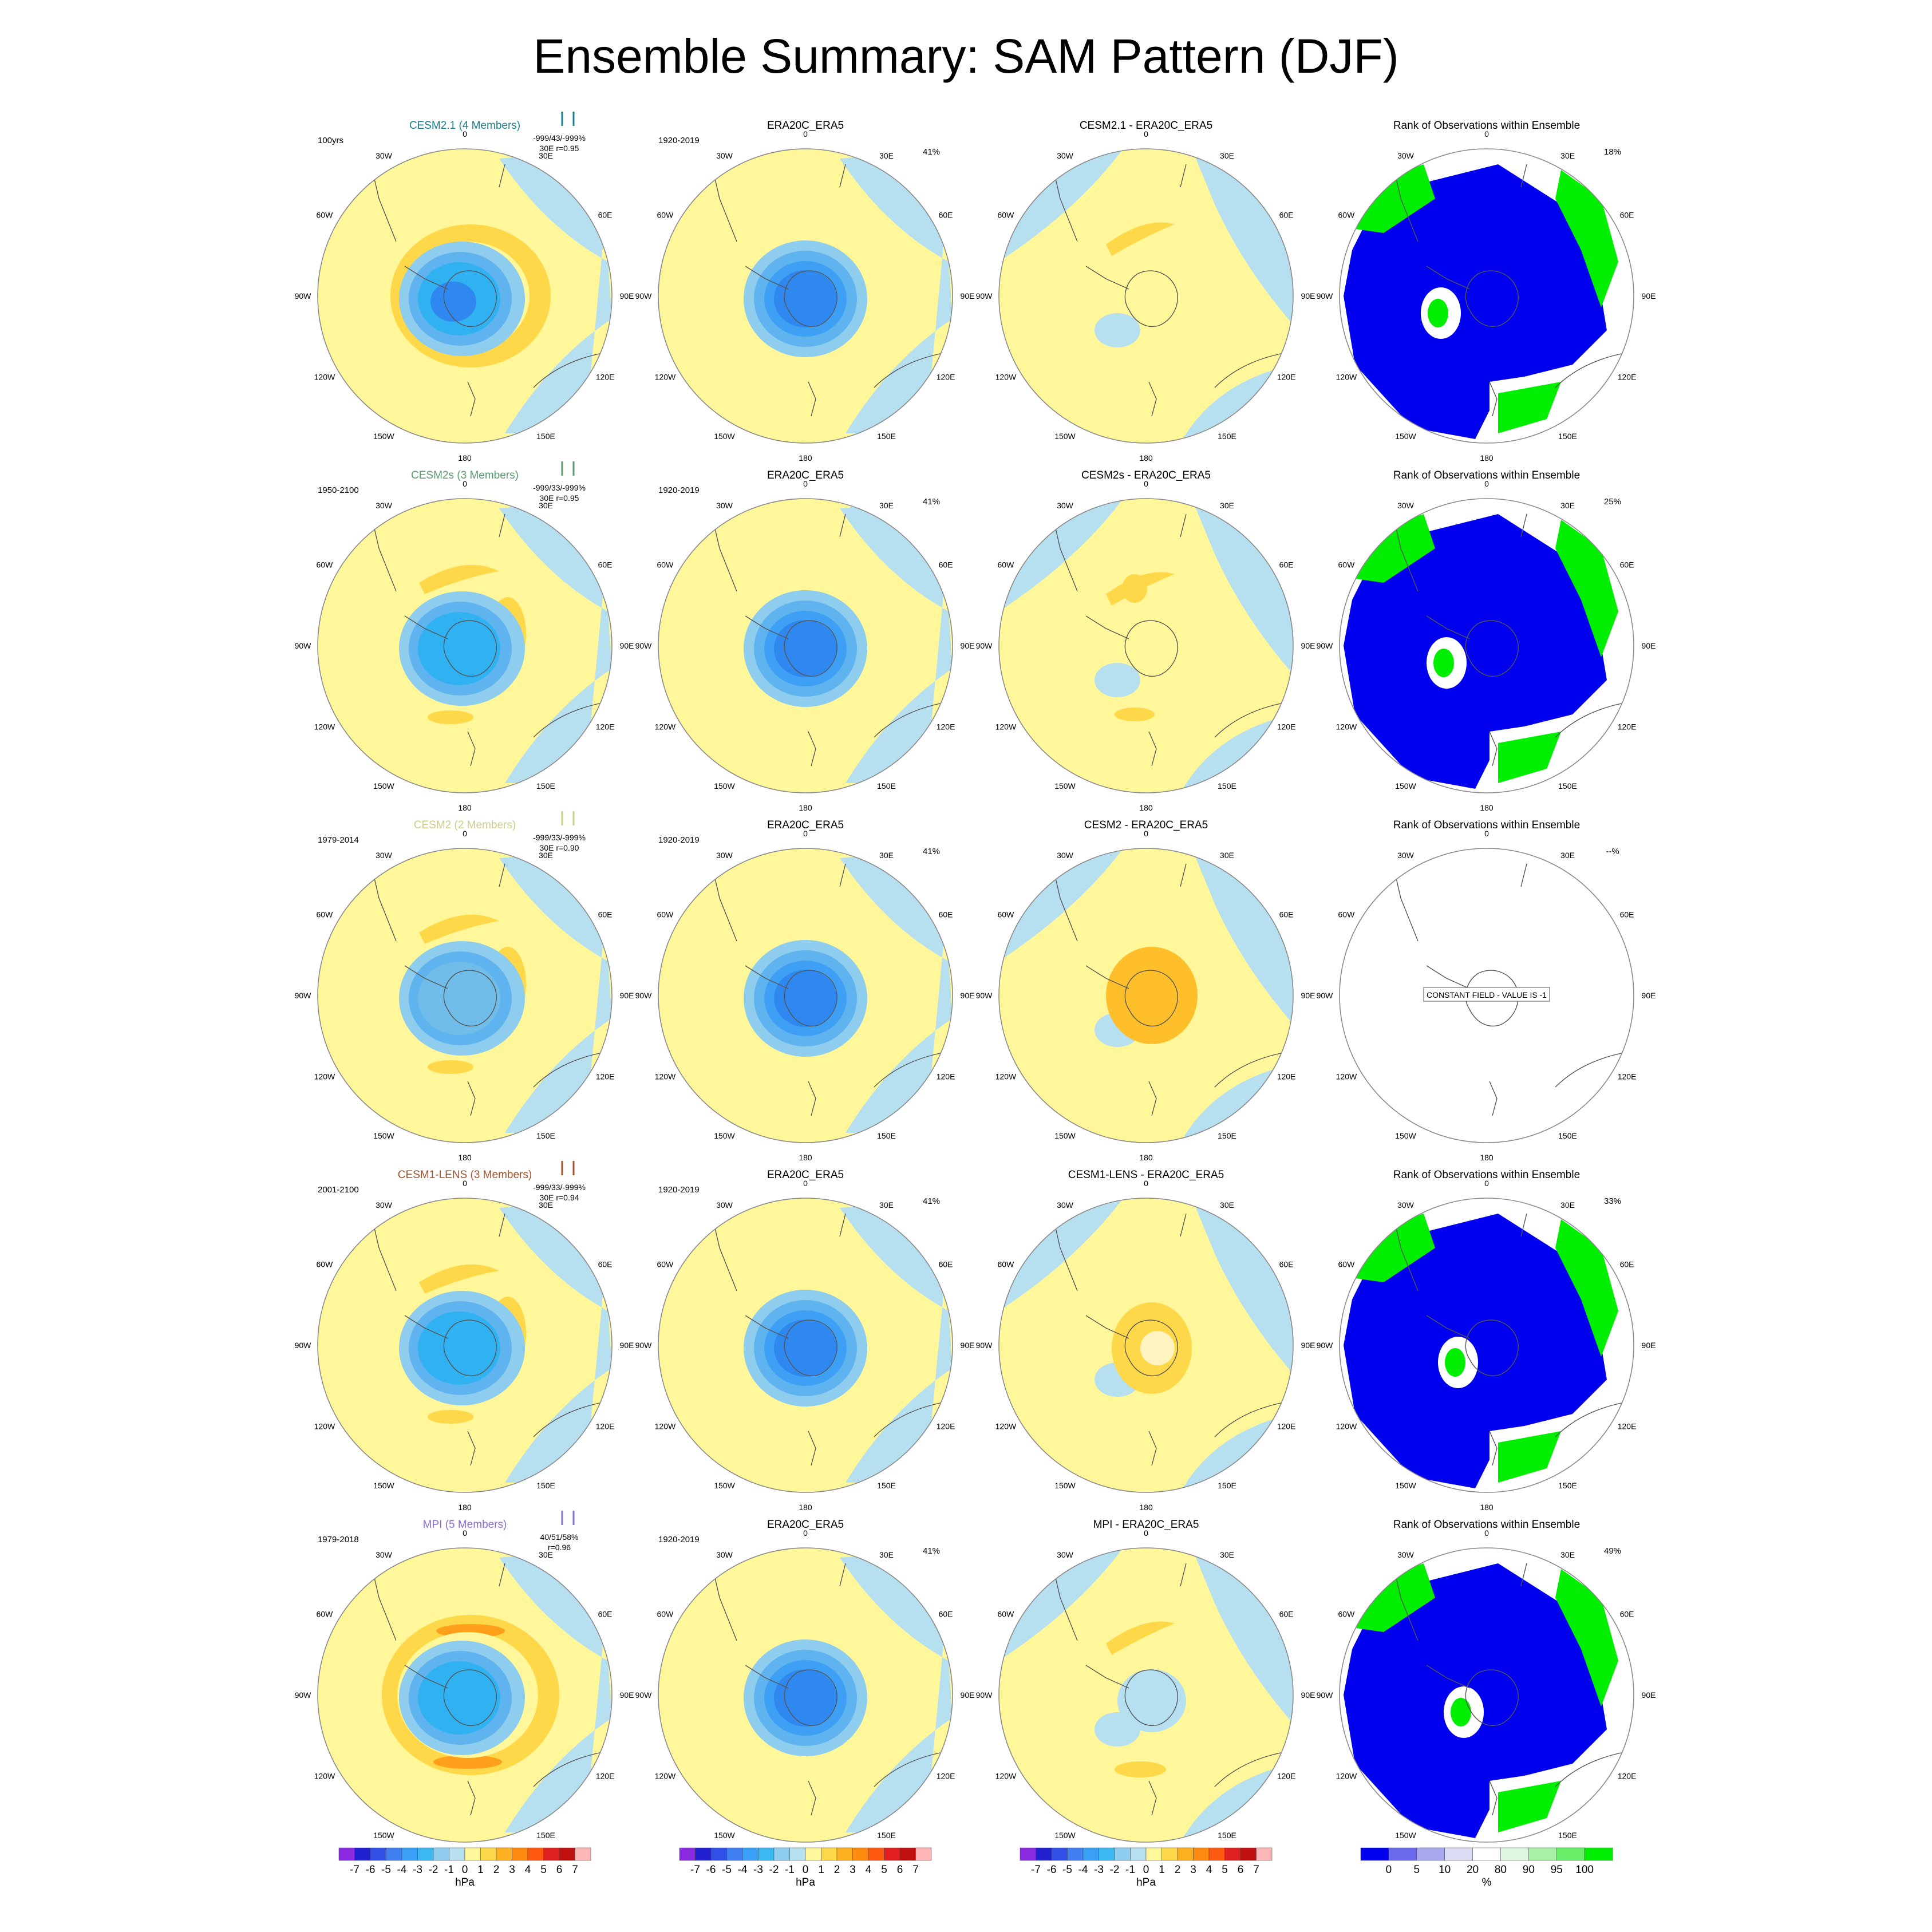 This screenshot has height=1932, width=1932. What do you see at coordinates (1557, 1870) in the screenshot?
I see `colorbar-tick-label: 95` at bounding box center [1557, 1870].